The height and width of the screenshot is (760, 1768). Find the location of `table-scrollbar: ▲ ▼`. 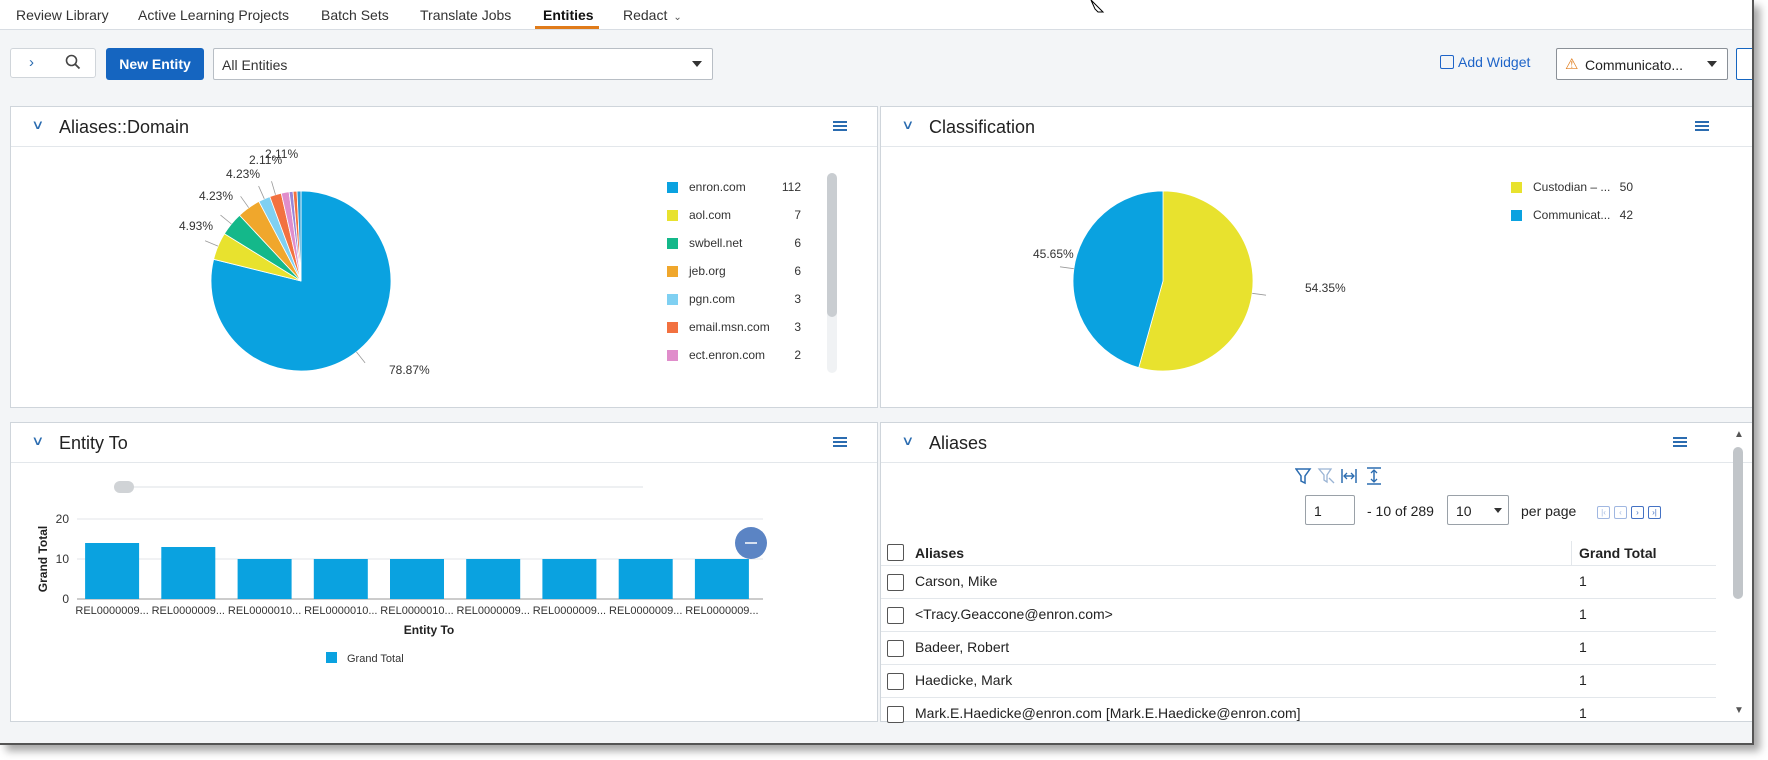

table-scrollbar: ▲ ▼ is located at coordinates (1738, 574).